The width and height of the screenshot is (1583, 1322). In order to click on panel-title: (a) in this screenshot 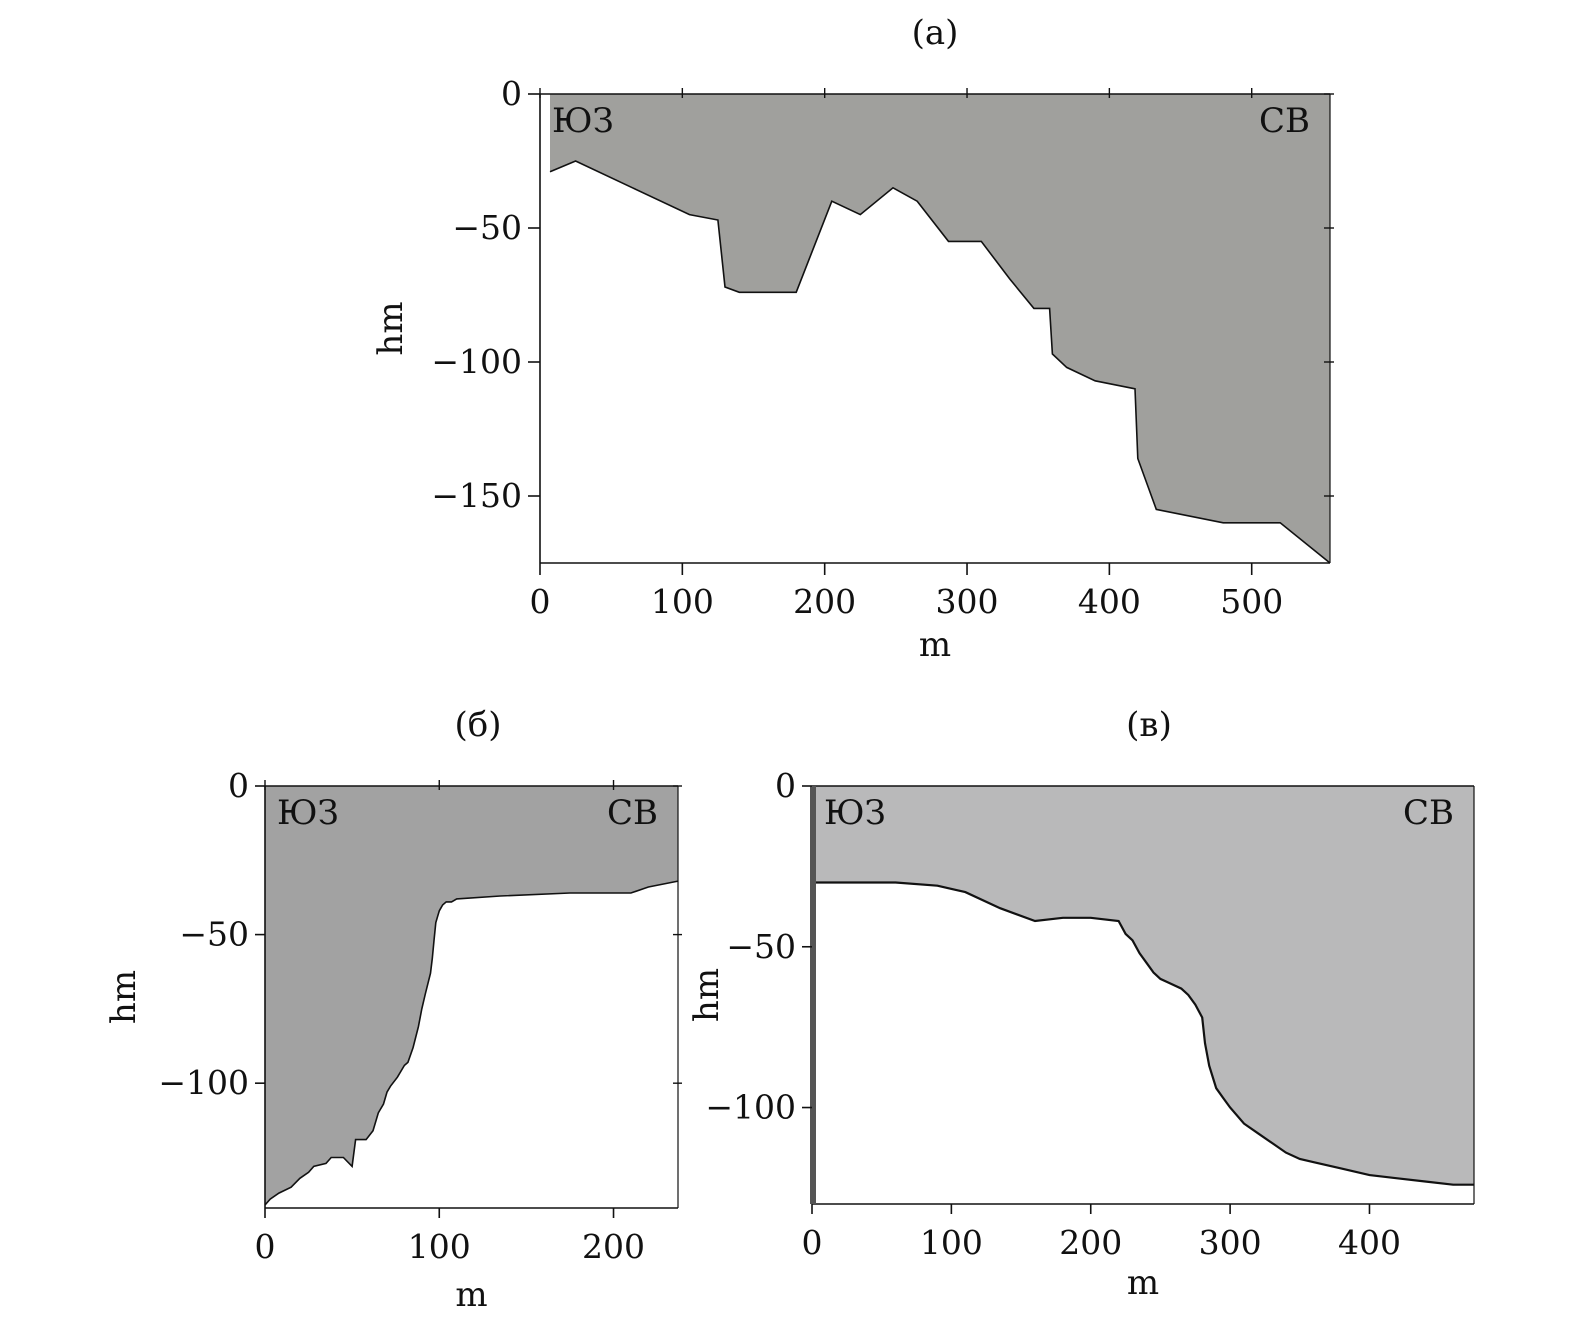, I will do `click(935, 33)`.